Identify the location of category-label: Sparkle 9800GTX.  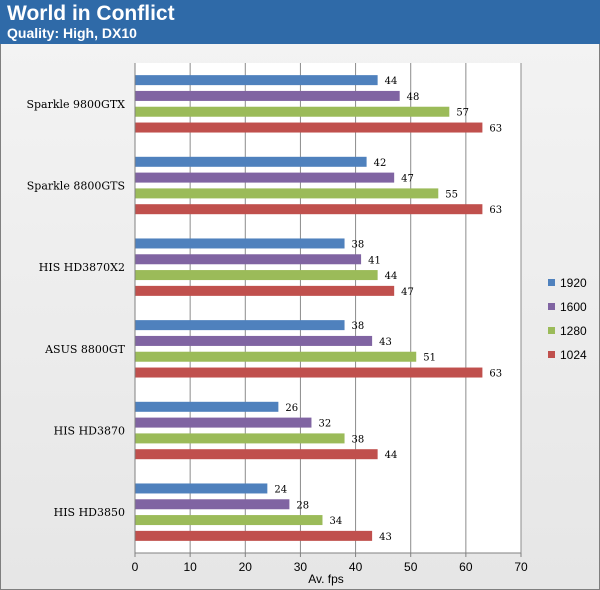
(75, 104).